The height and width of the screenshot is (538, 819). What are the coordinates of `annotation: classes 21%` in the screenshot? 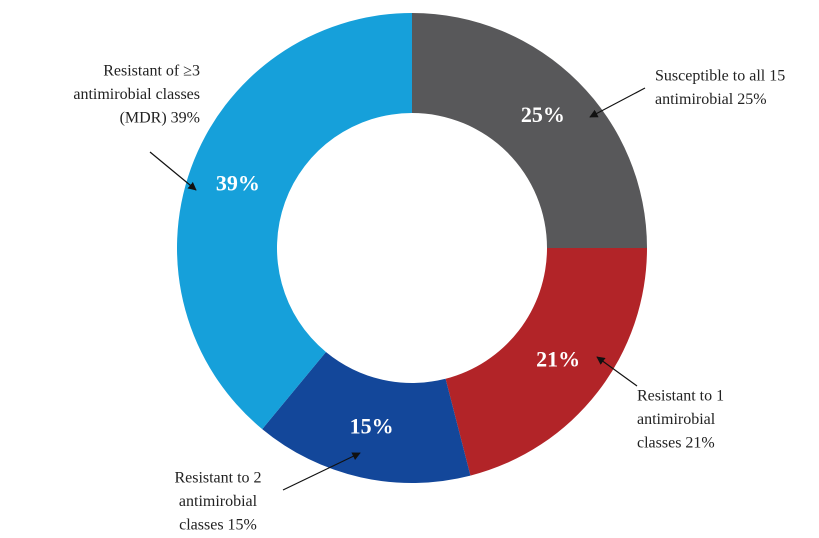 It's located at (676, 443).